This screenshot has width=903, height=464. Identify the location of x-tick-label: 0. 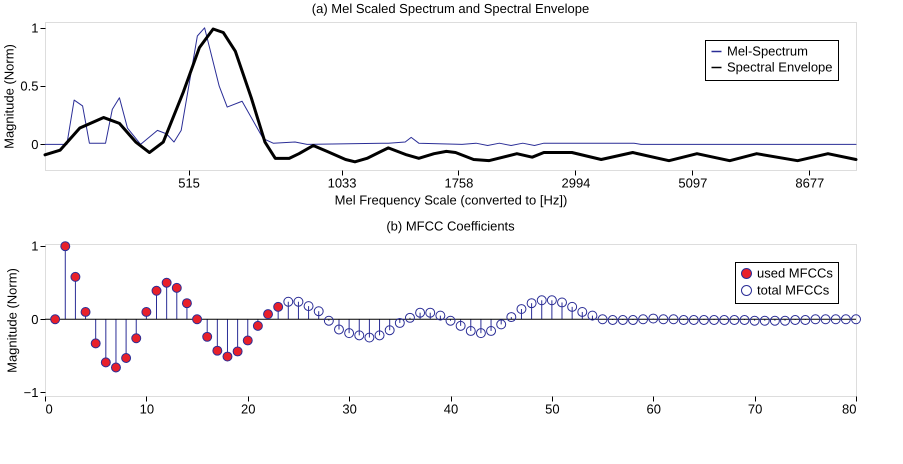
(49, 409).